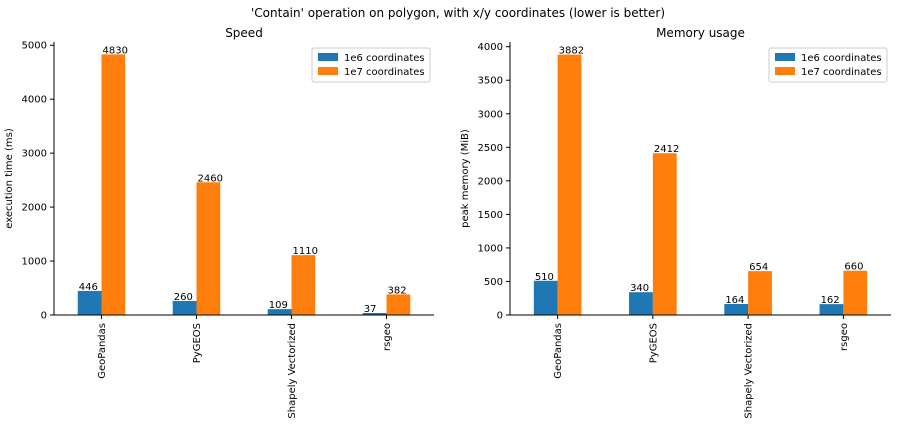  What do you see at coordinates (88, 287) in the screenshot?
I see `data-label: 446` at bounding box center [88, 287].